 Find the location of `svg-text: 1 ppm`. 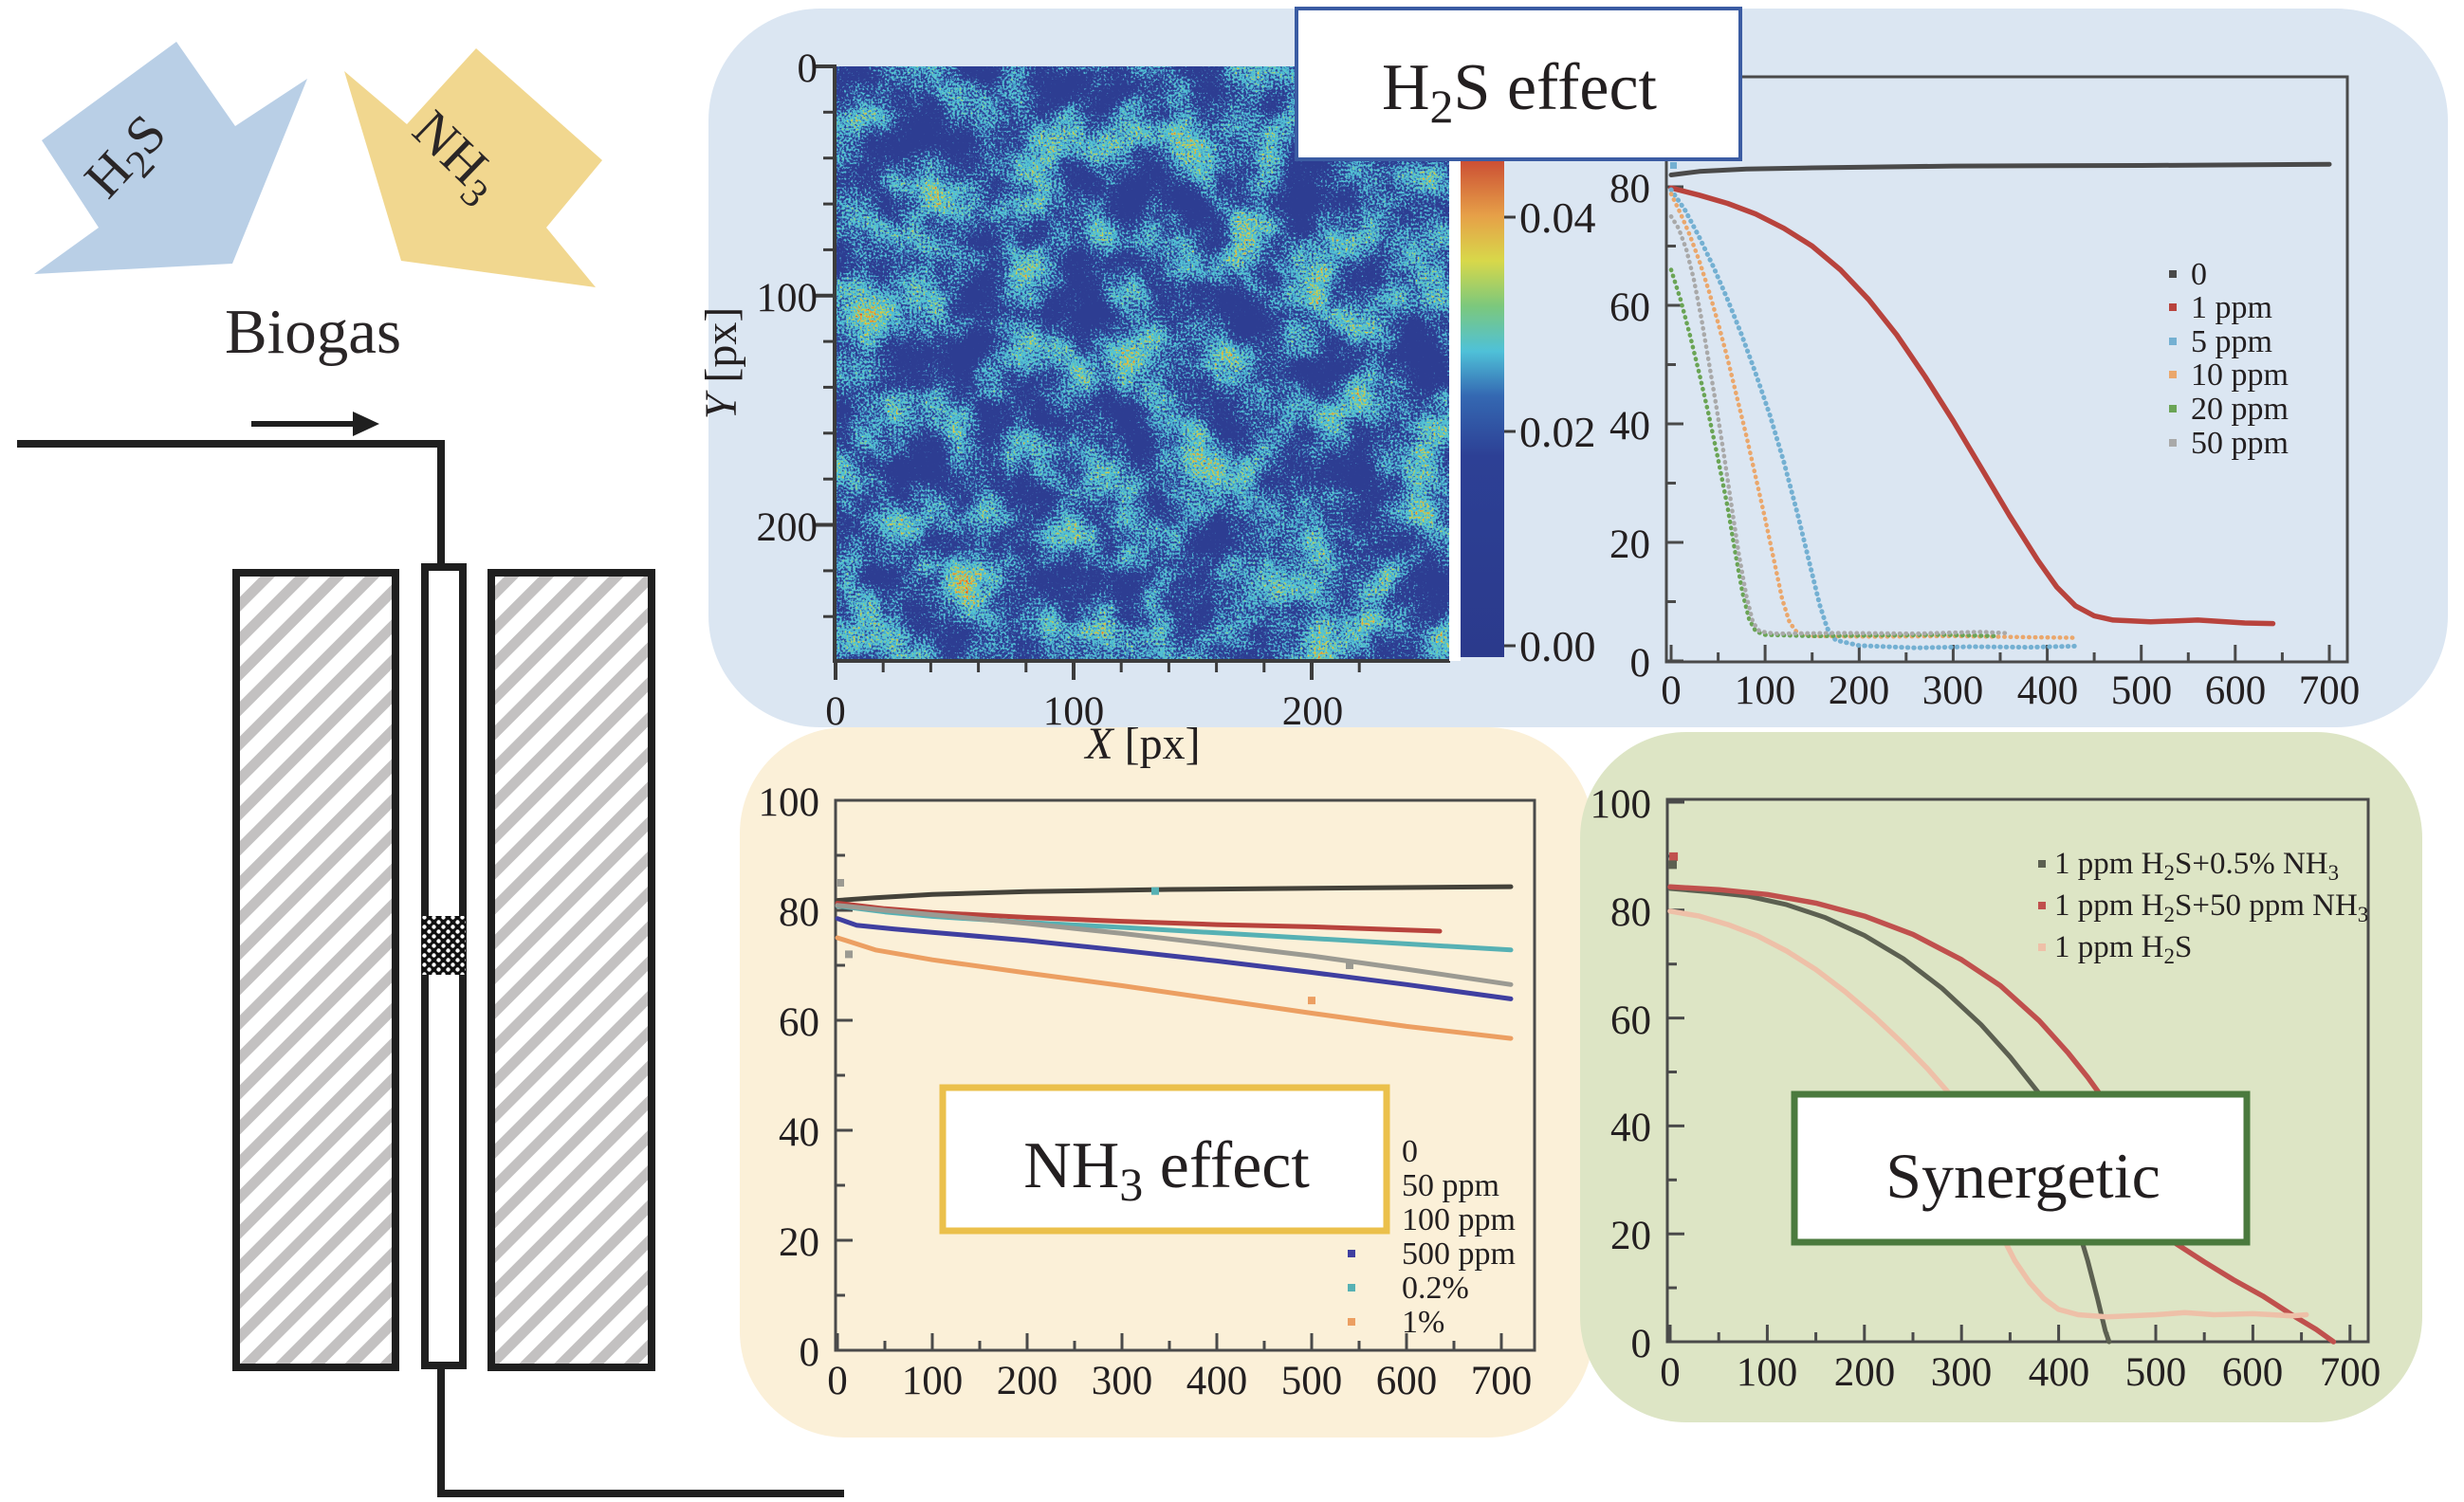

svg-text: 1 ppm is located at coordinates (2231, 307).